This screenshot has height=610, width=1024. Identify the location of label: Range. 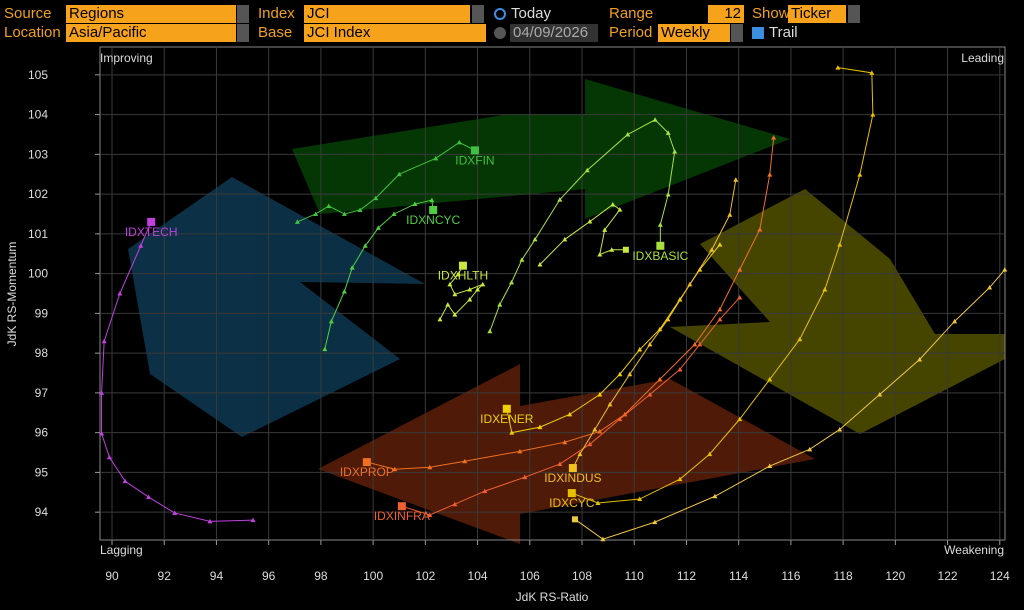
(631, 13).